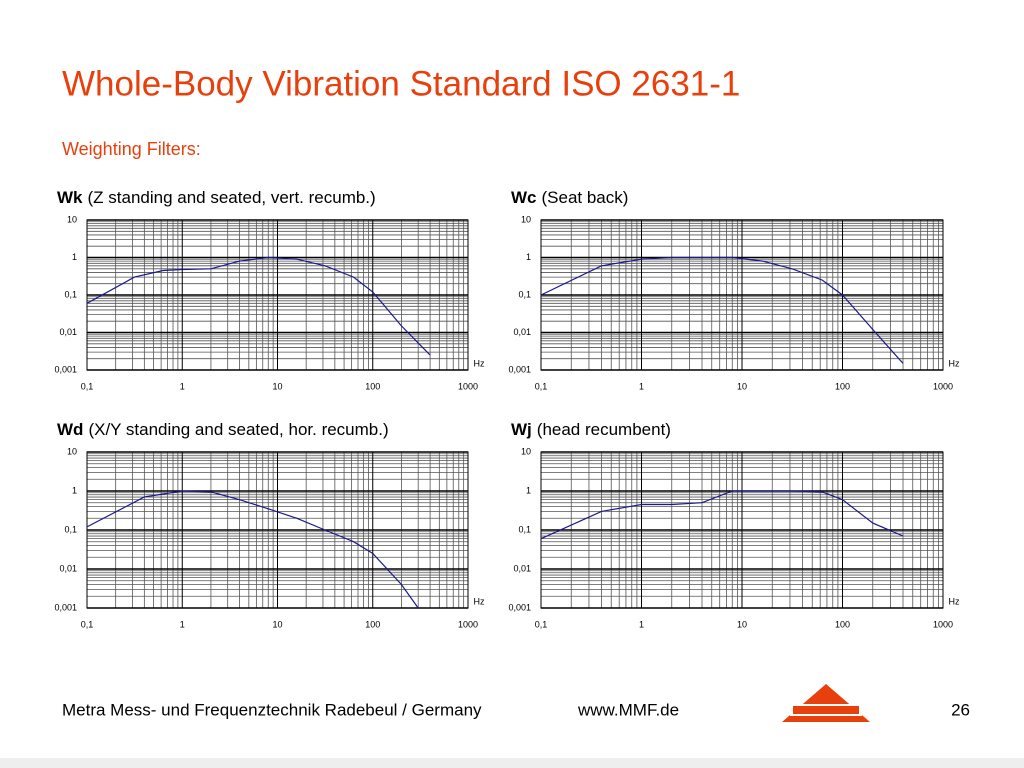 The image size is (1024, 768). Describe the element at coordinates (960, 709) in the screenshot. I see `page-number: 26` at that location.